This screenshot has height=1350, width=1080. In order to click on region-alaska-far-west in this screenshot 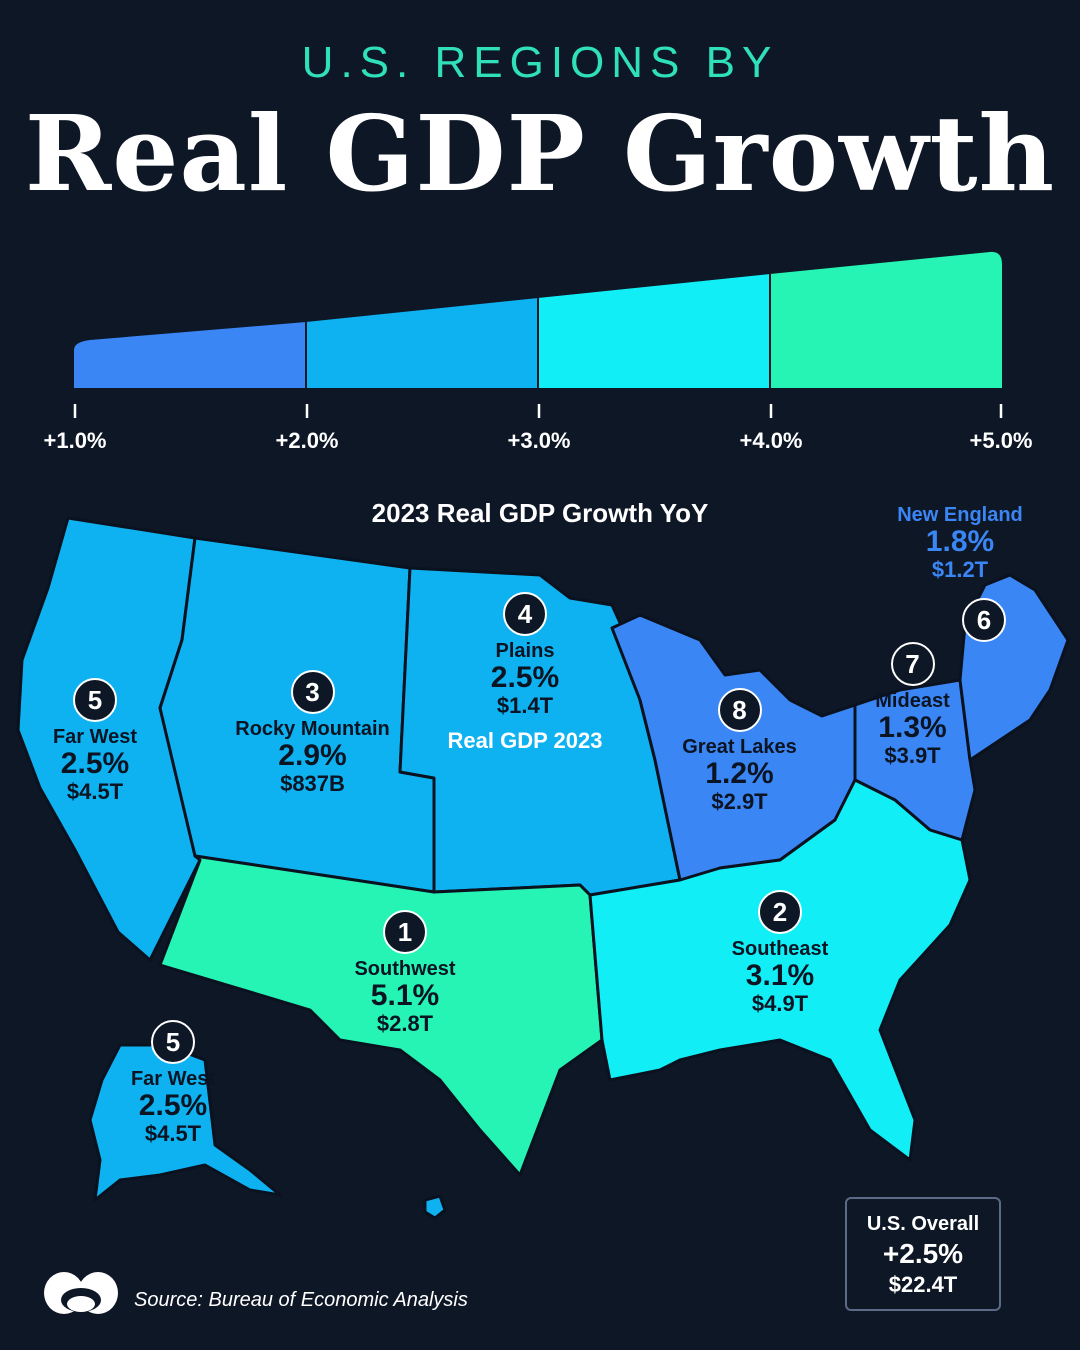, I will do `click(185, 1122)`.